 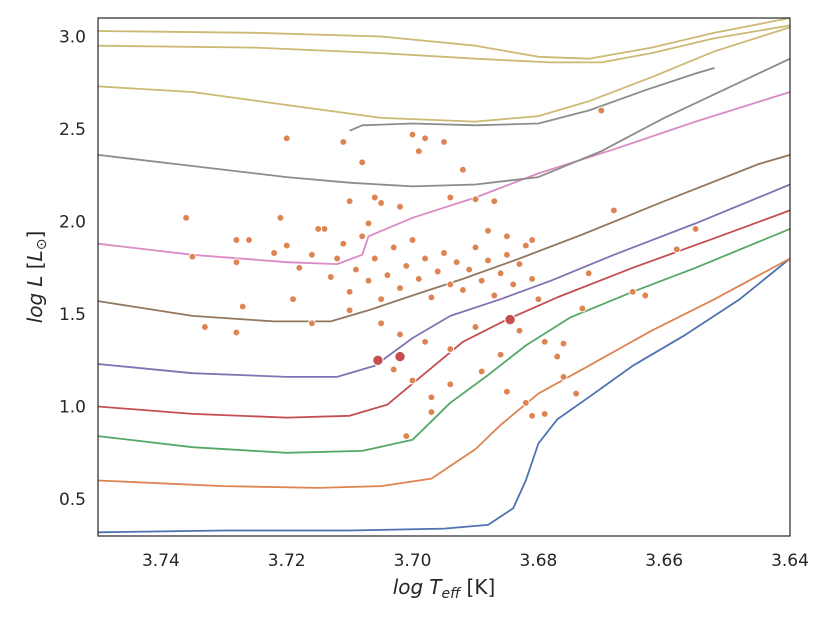 What do you see at coordinates (477, 587) in the screenshot?
I see `x-label-unit: [K]` at bounding box center [477, 587].